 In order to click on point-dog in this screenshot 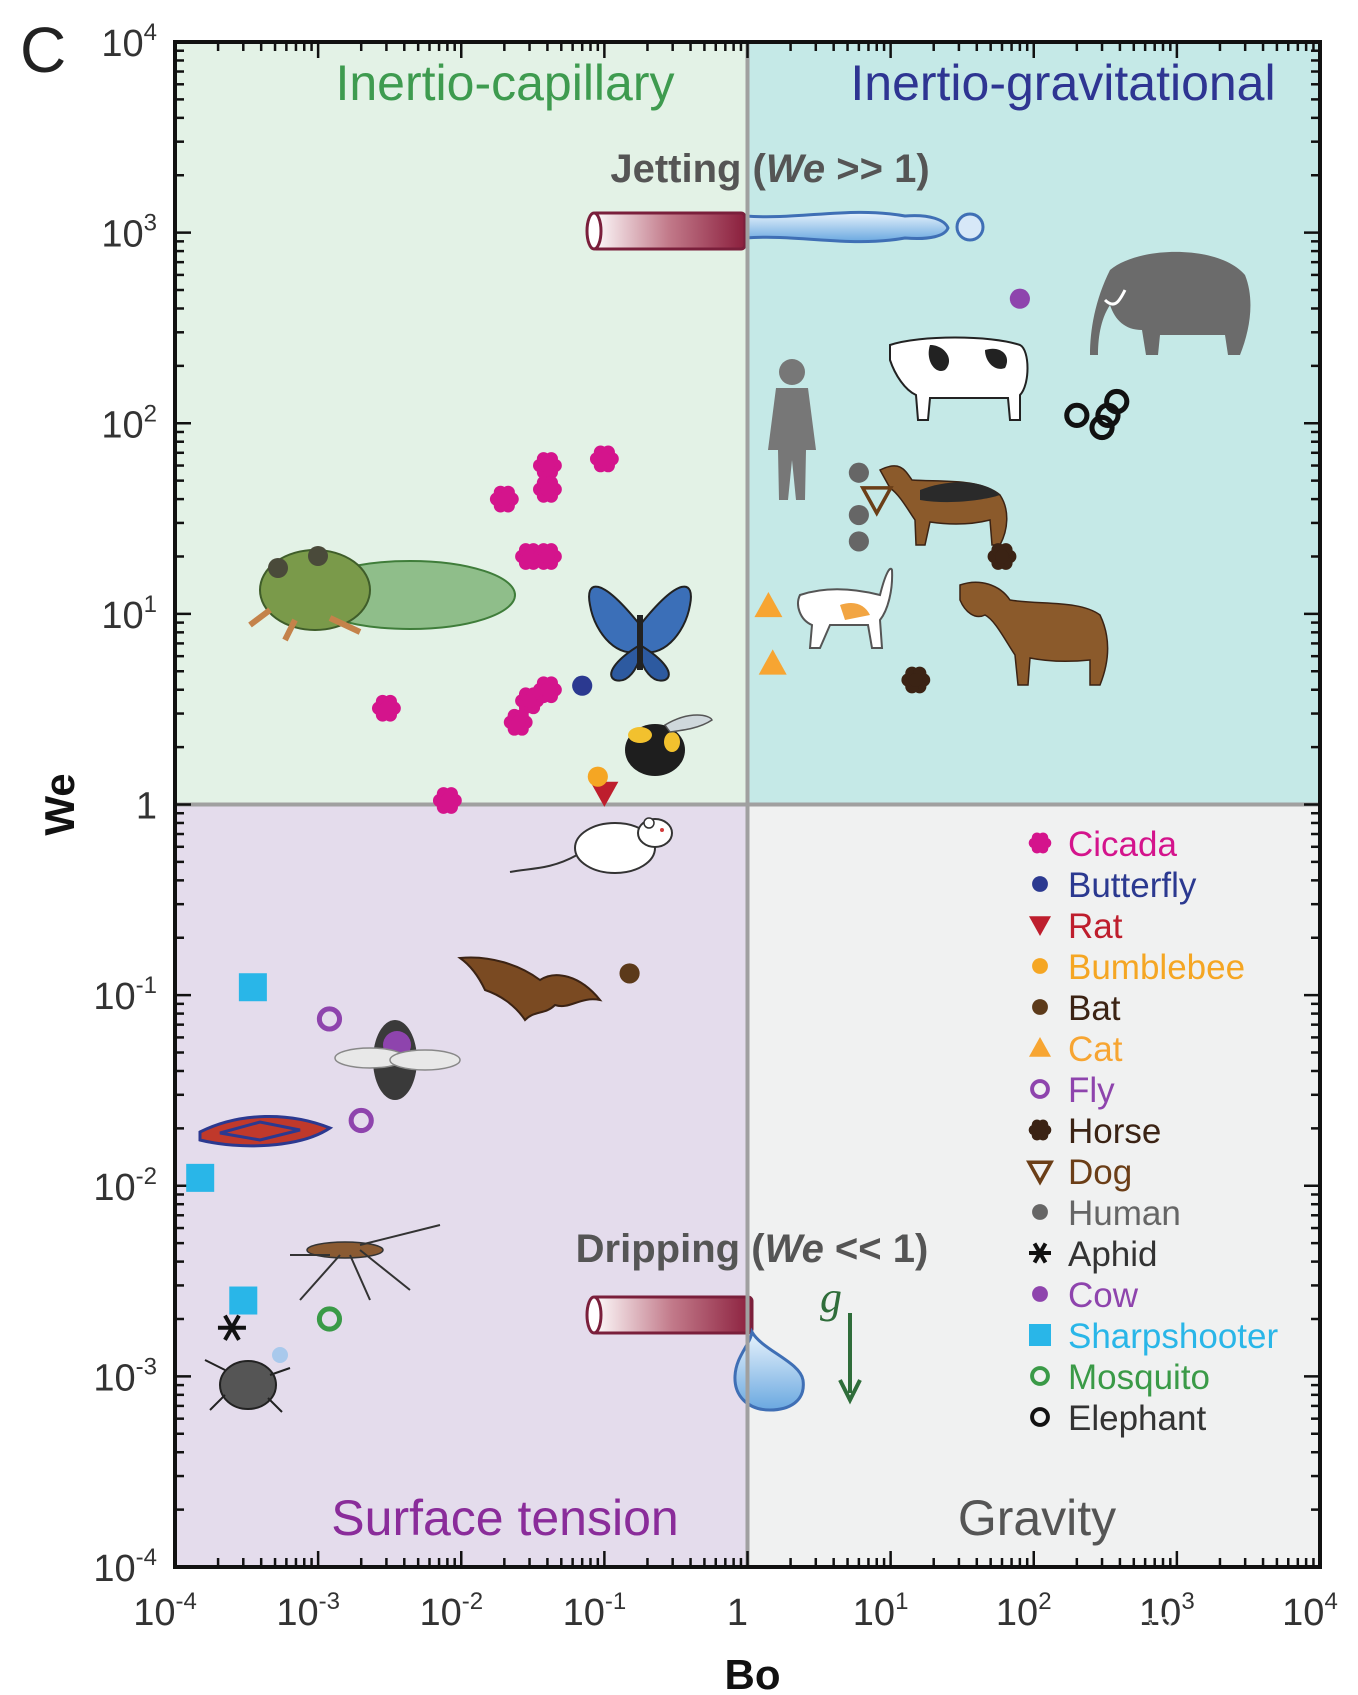, I will do `click(876, 501)`.